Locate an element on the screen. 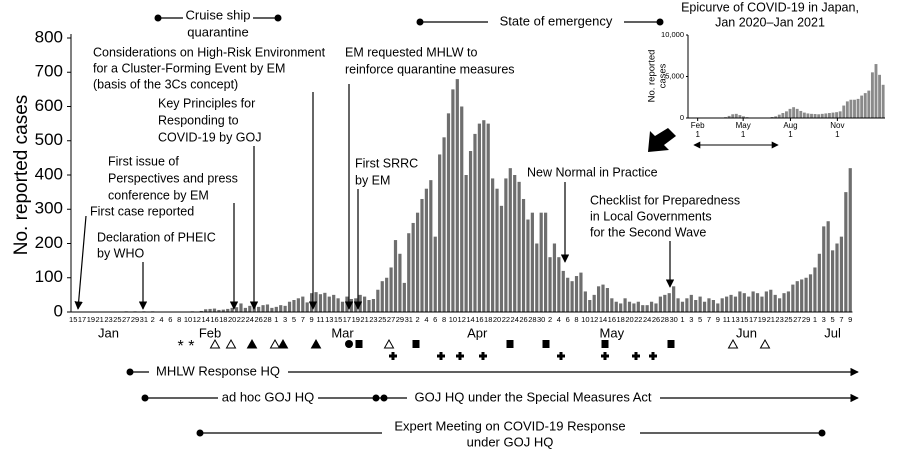 Image resolution: width=900 pixels, height=453 pixels. x-tick-label: 2 is located at coordinates (550, 319).